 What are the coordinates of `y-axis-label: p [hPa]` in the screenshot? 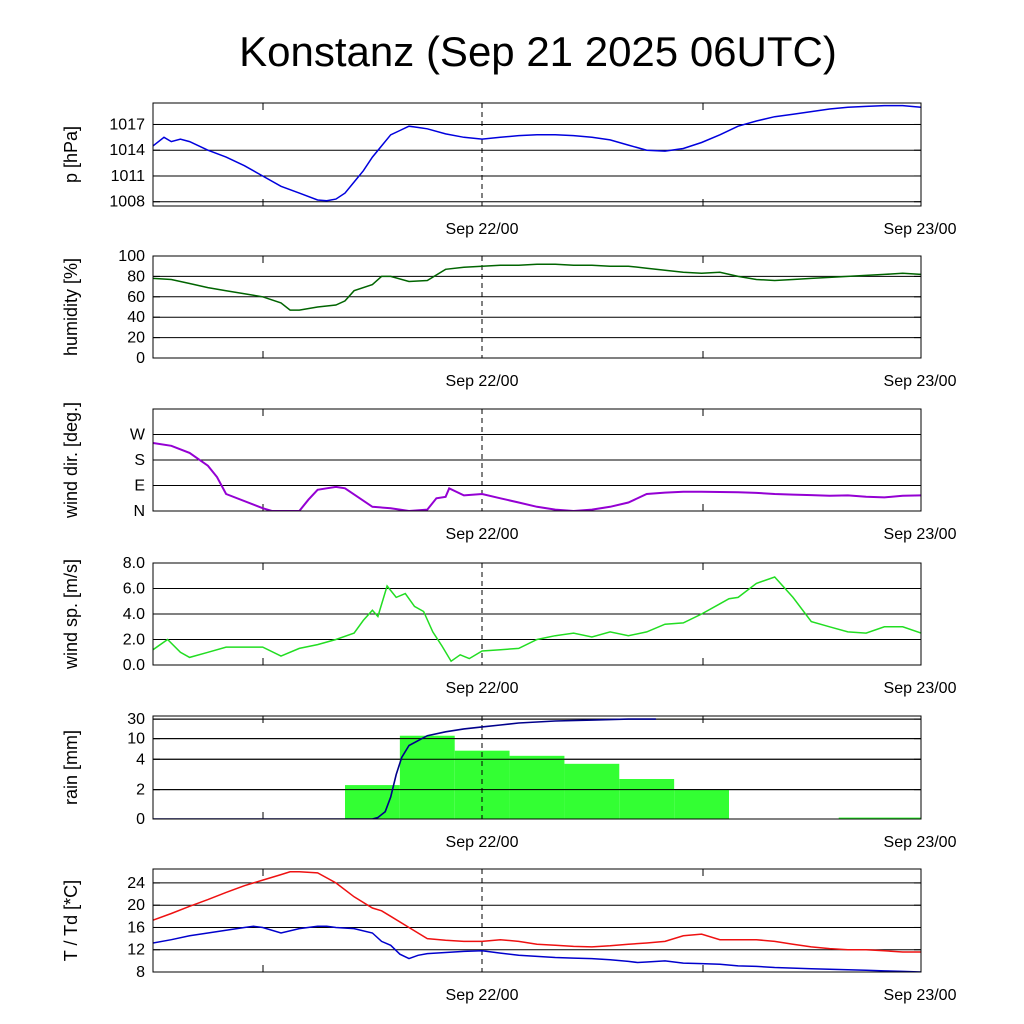 It's located at (71, 154).